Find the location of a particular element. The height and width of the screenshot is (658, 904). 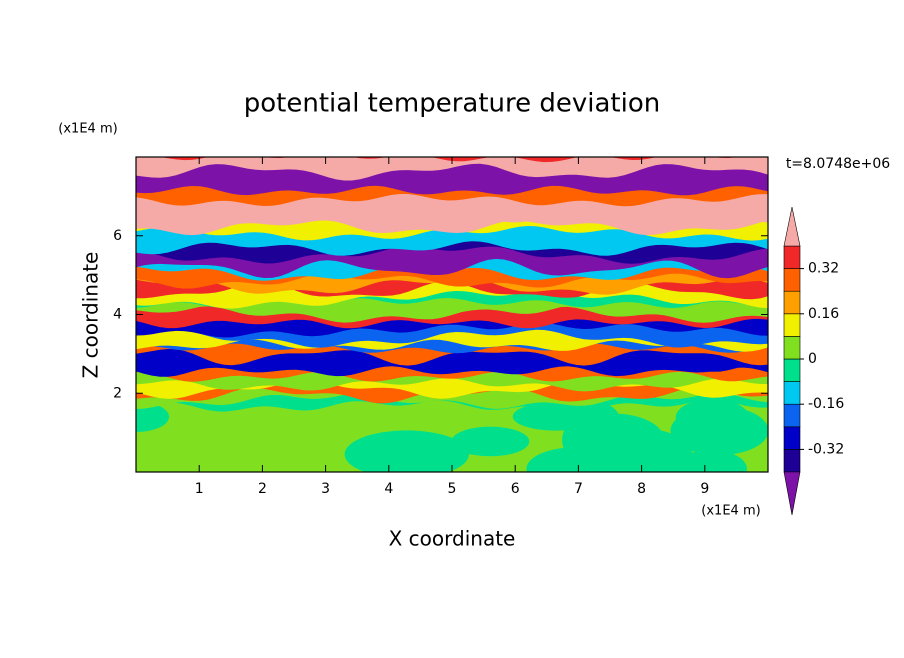

x-tick-label: 3 is located at coordinates (325, 489).